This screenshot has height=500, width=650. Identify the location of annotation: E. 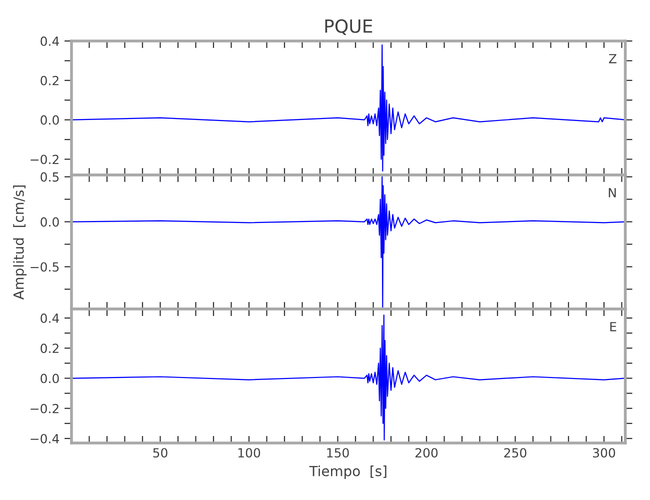
(613, 327).